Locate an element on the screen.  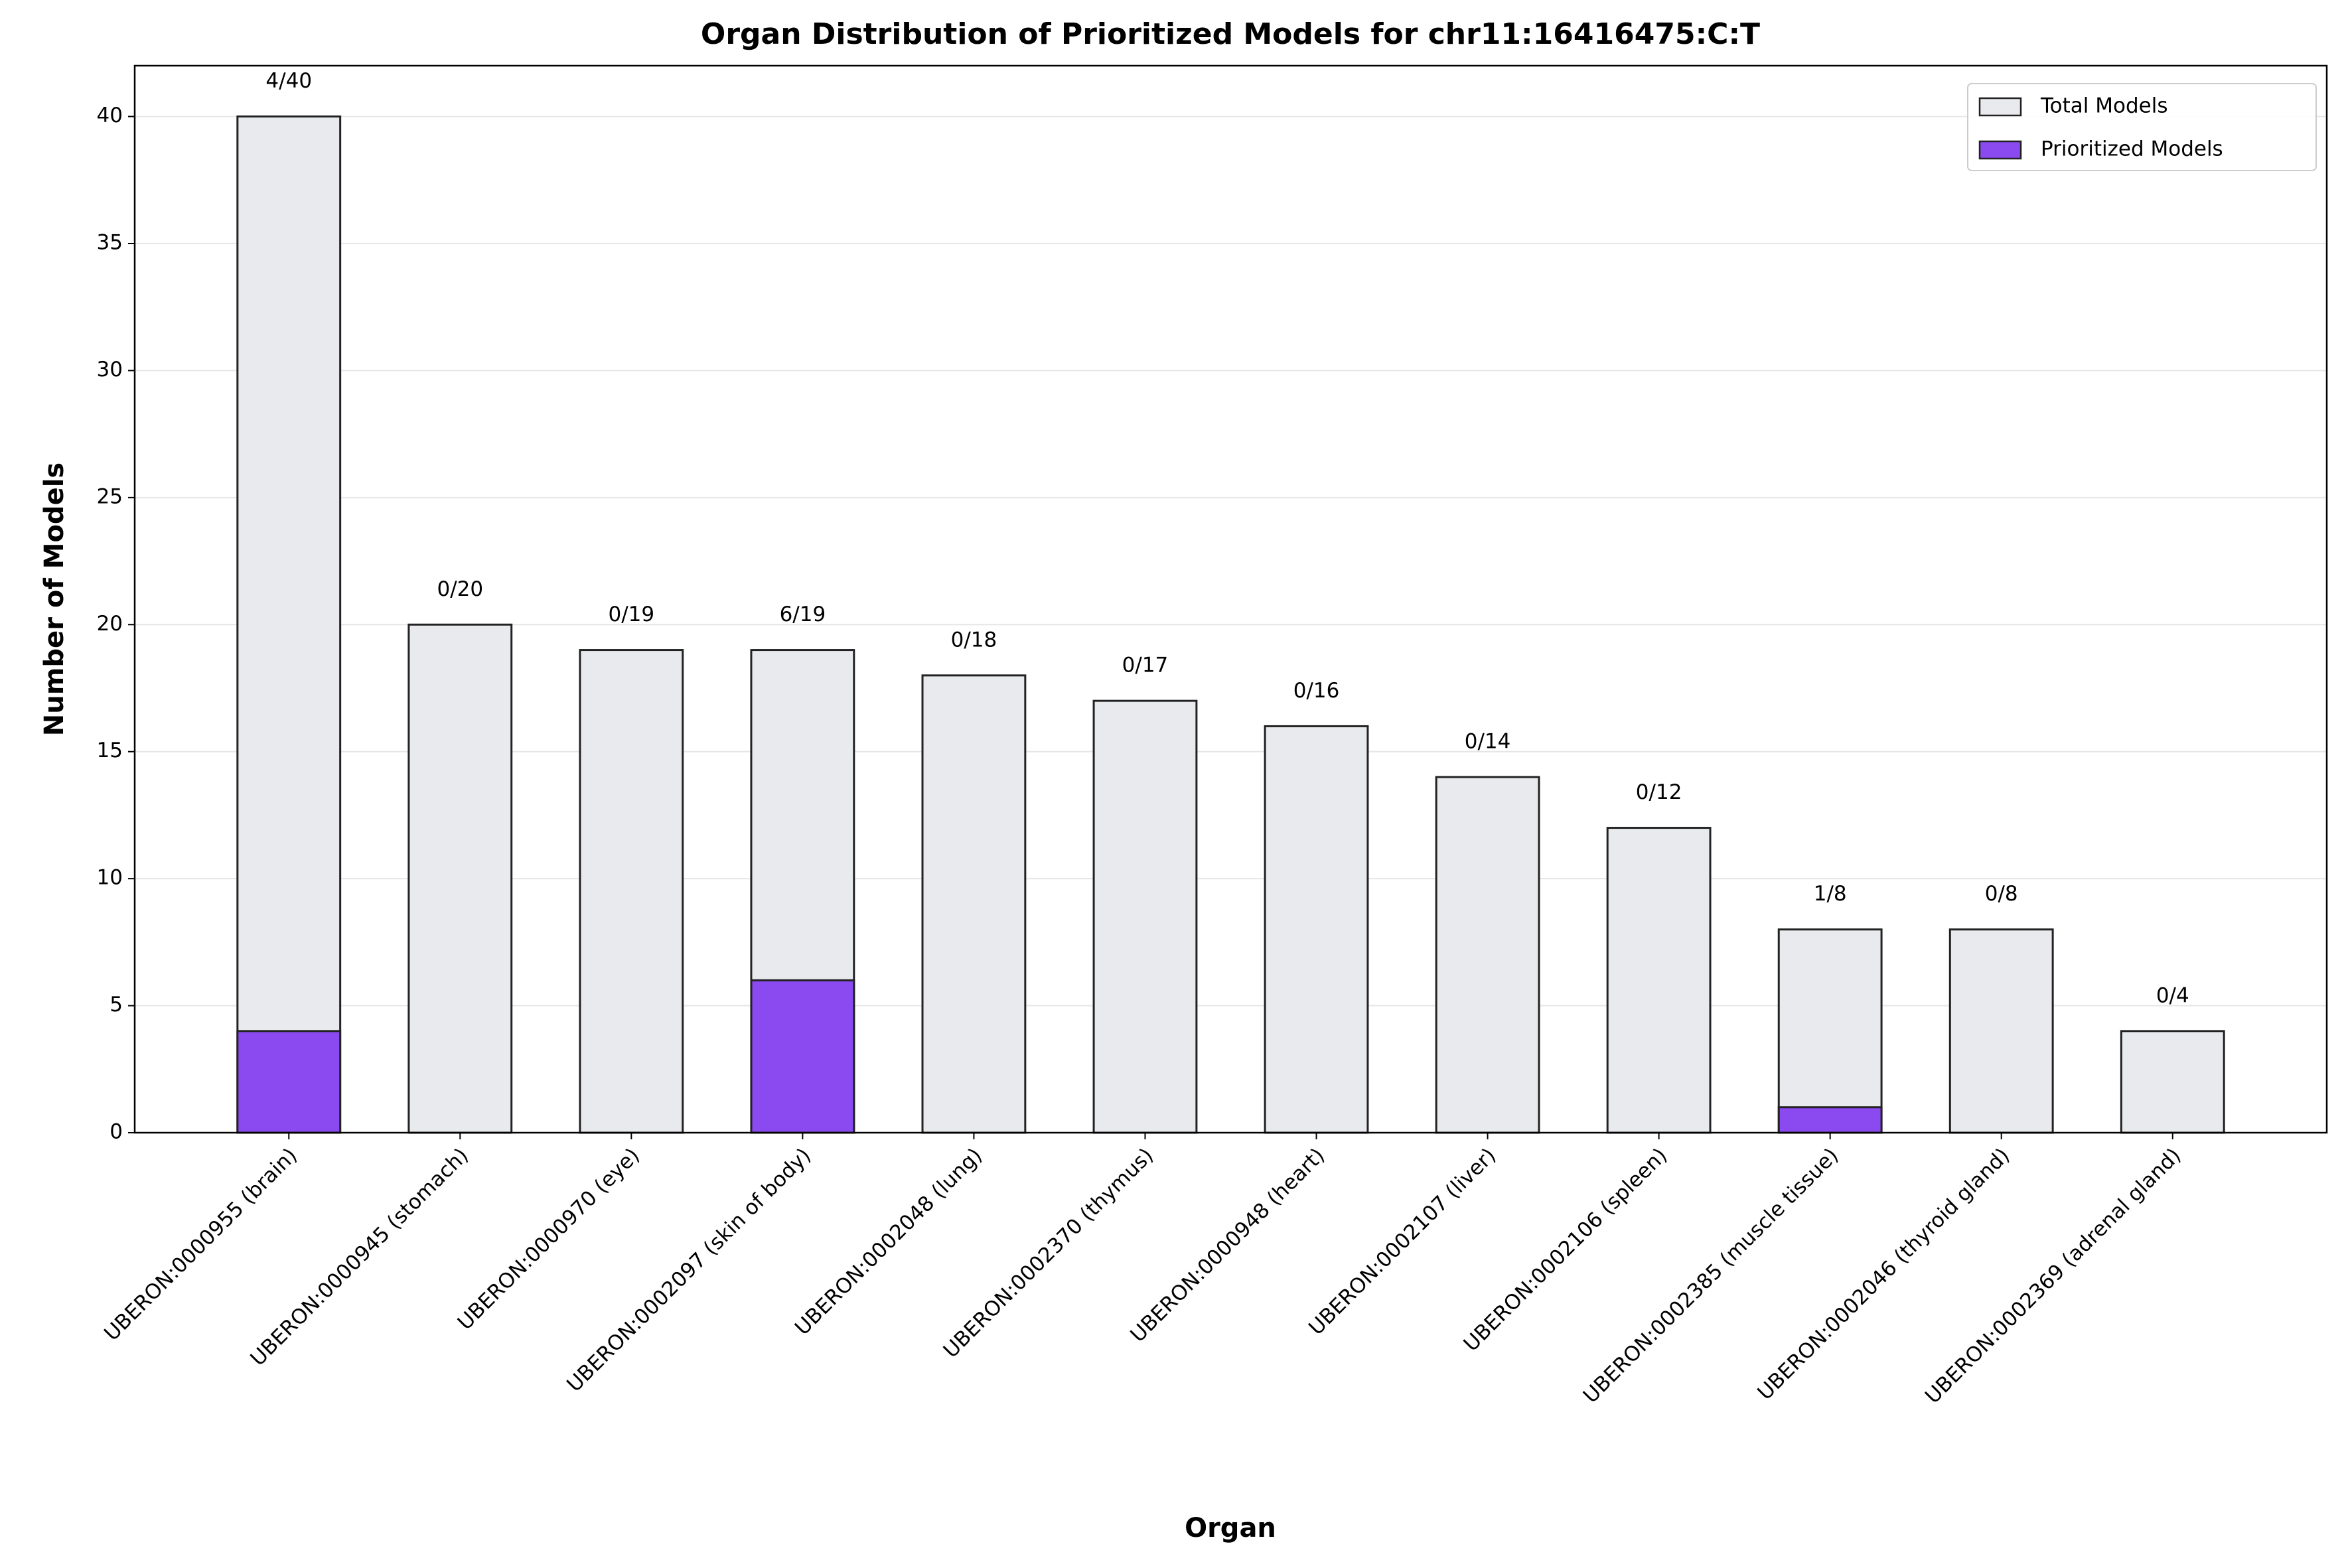
x-axis-label: Organ is located at coordinates (1230, 1528).